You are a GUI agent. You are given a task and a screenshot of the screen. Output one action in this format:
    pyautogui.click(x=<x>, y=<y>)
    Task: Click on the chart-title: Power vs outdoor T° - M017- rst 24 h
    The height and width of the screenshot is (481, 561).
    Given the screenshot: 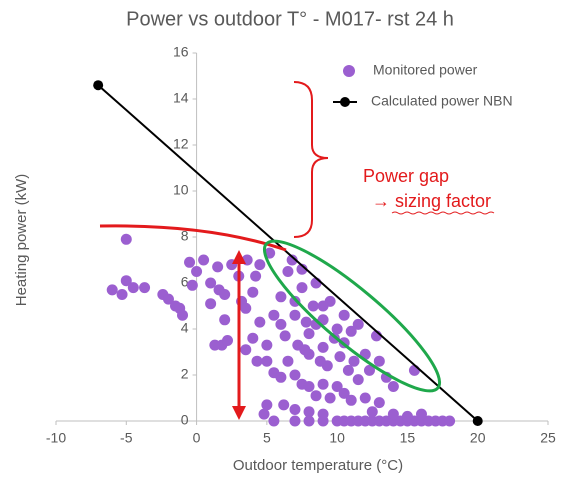 What is the action you would take?
    pyautogui.click(x=290, y=19)
    